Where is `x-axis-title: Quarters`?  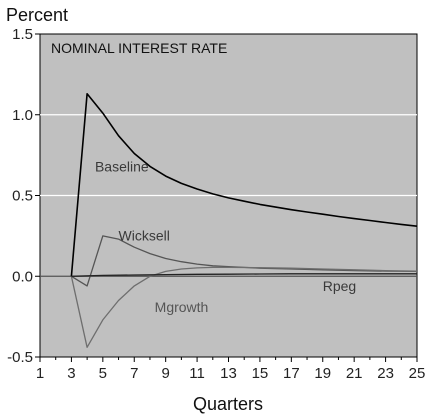 x-axis-title: Quarters is located at coordinates (228, 404).